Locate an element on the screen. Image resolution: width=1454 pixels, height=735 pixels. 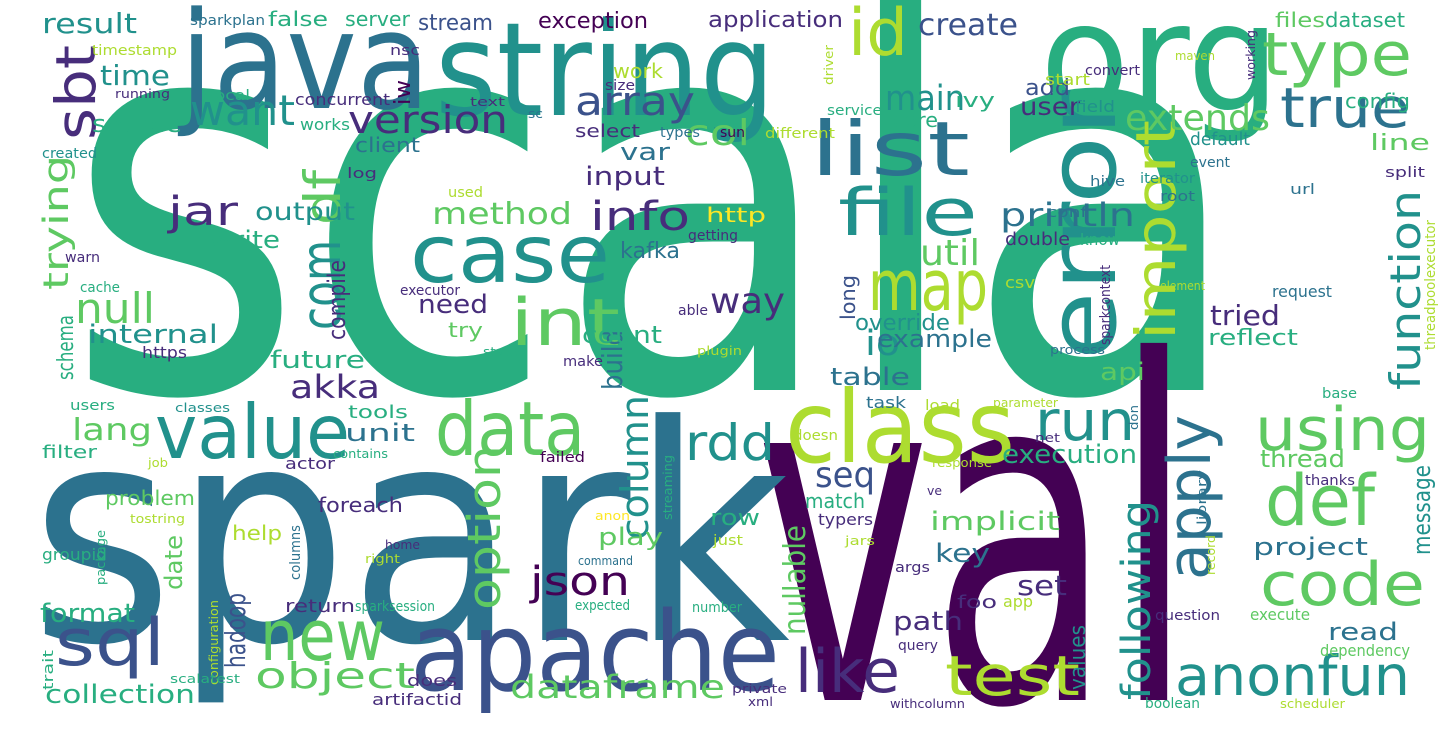
word: using is located at coordinates (1342, 430).